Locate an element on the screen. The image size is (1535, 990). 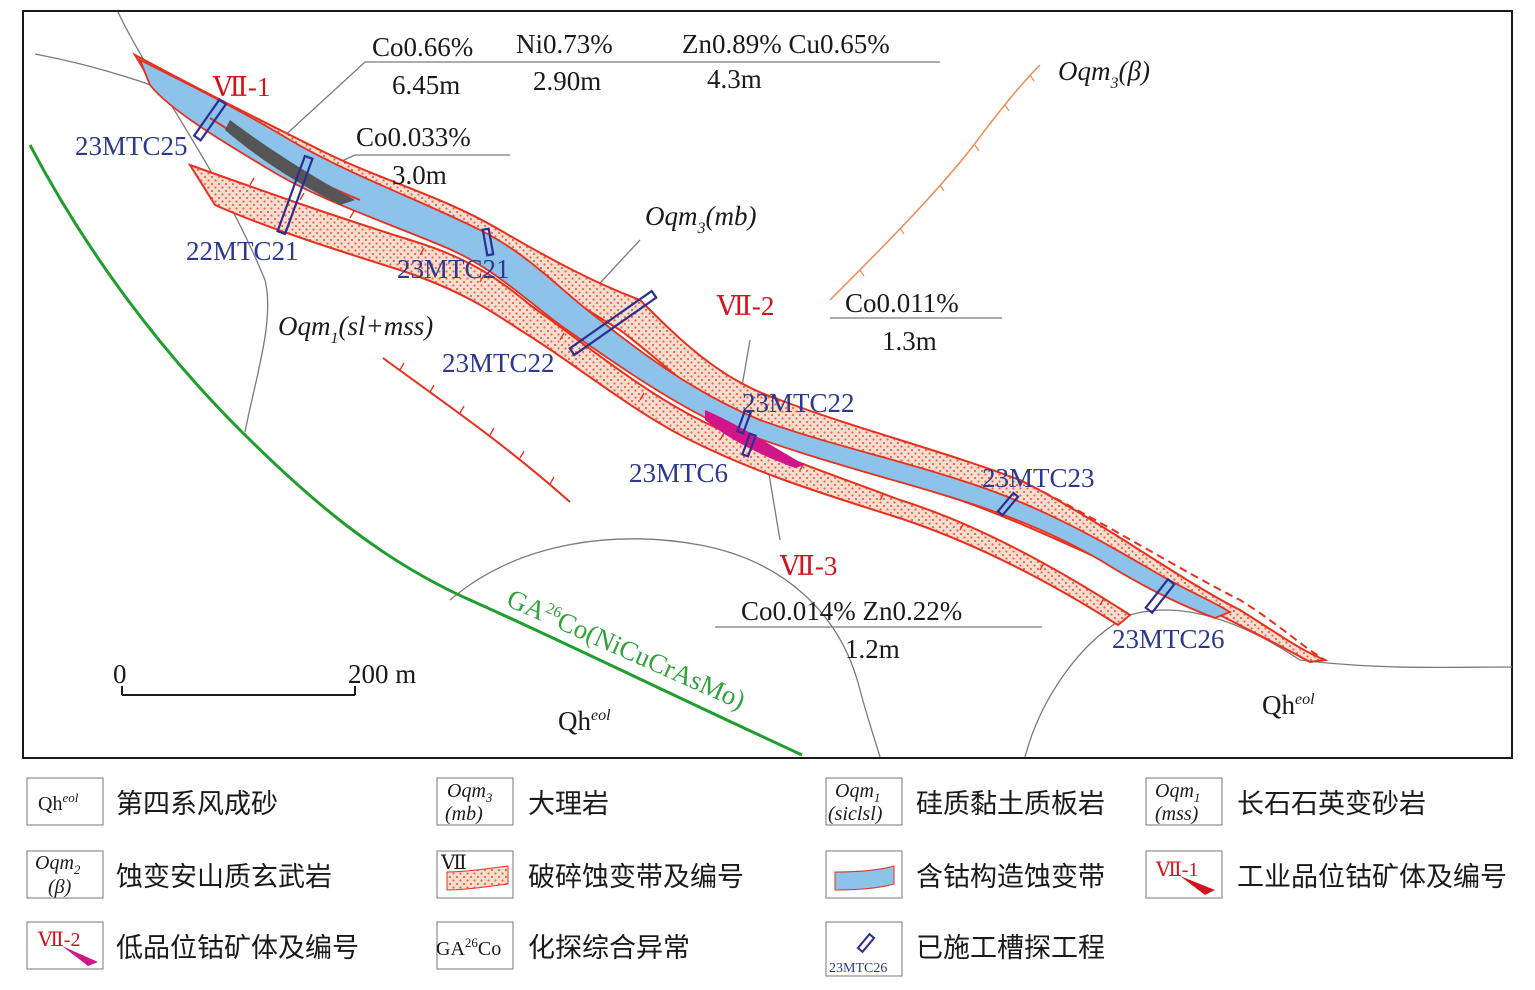
formation-marble-label: Oqm3(mb) is located at coordinates (700, 219).